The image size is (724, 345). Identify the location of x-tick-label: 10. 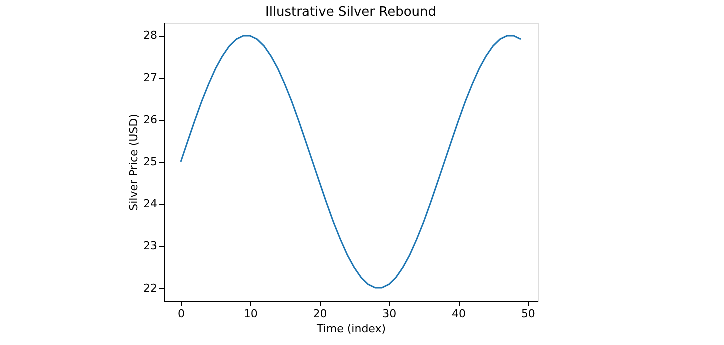
(251, 314).